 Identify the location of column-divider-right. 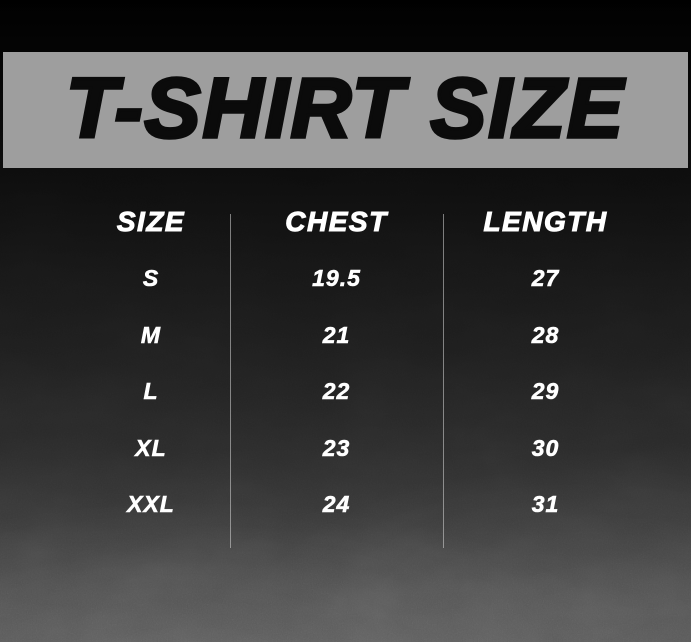
(443, 381).